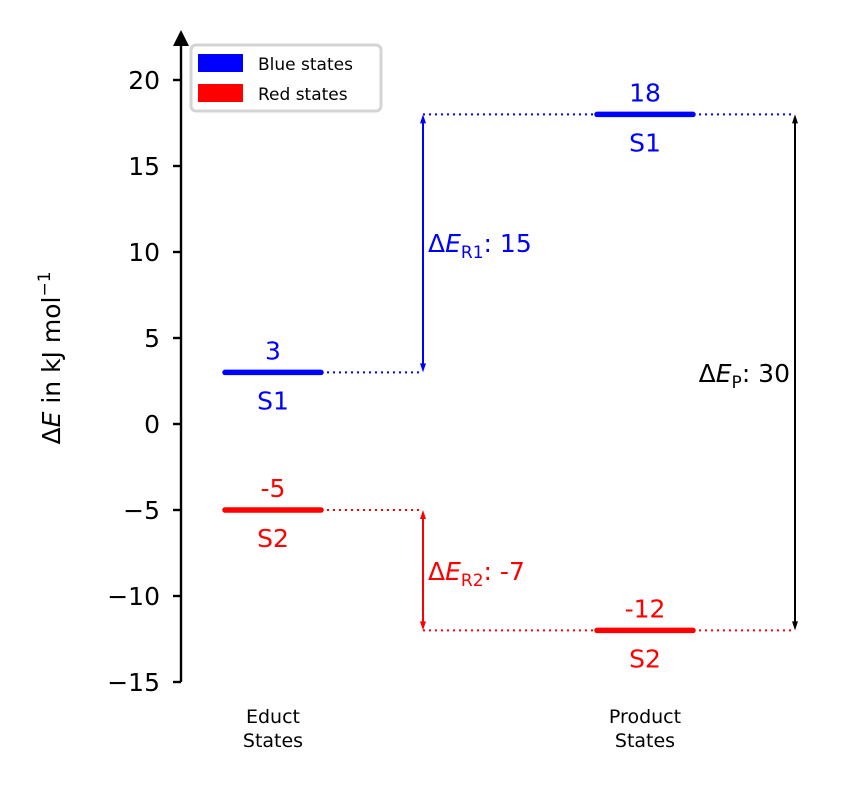 Image resolution: width=861 pixels, height=786 pixels. What do you see at coordinates (645, 608) in the screenshot?
I see `level-value-label: -12` at bounding box center [645, 608].